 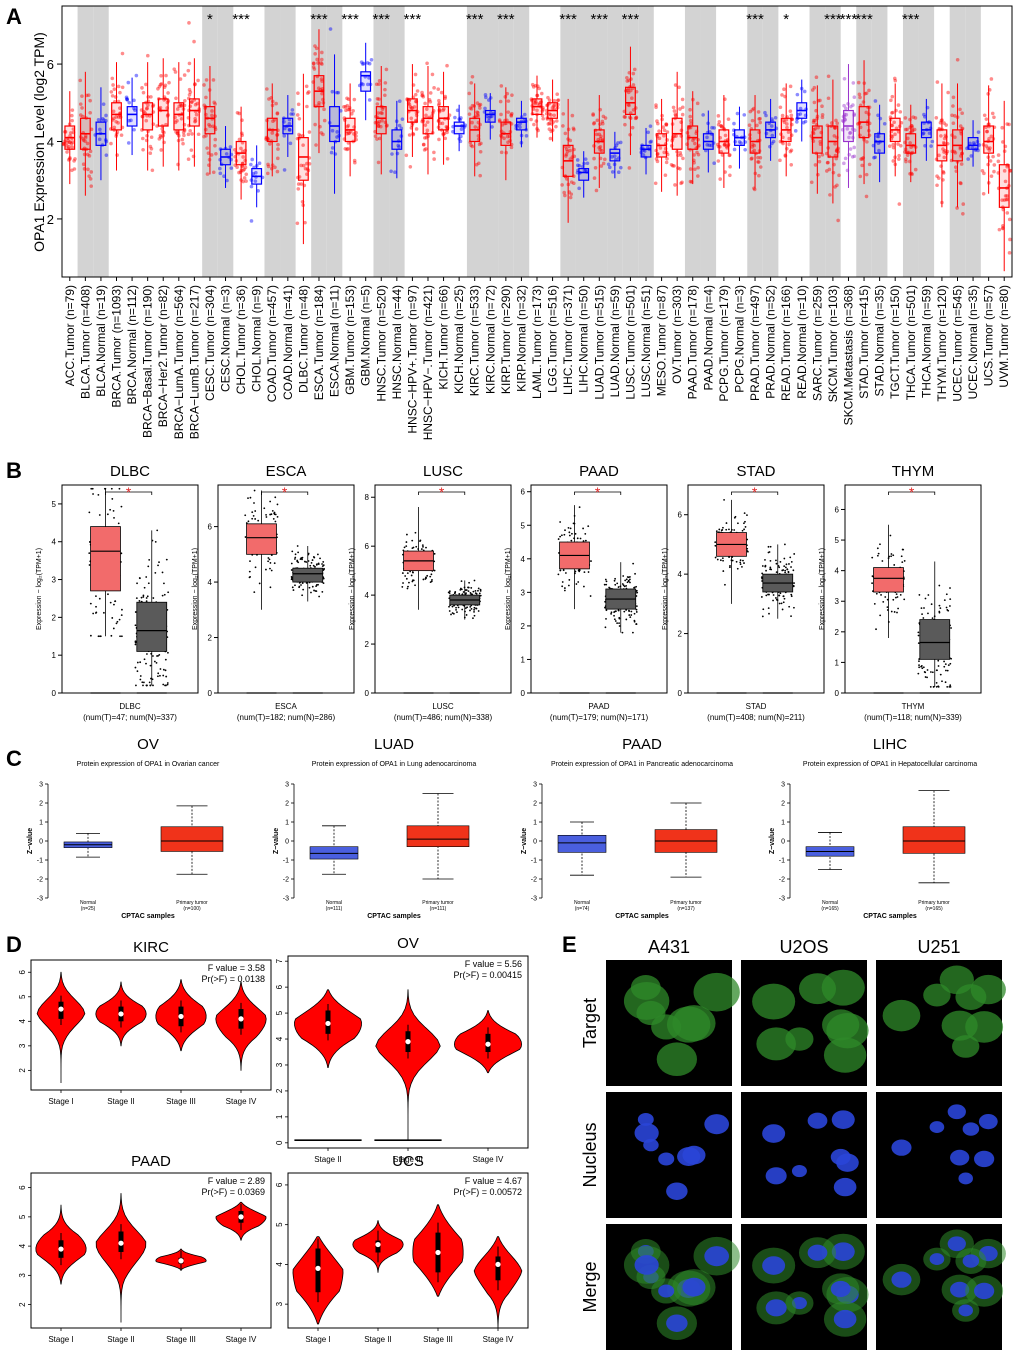 What do you see at coordinates (599, 589) in the screenshot?
I see `plot-frame` at bounding box center [599, 589].